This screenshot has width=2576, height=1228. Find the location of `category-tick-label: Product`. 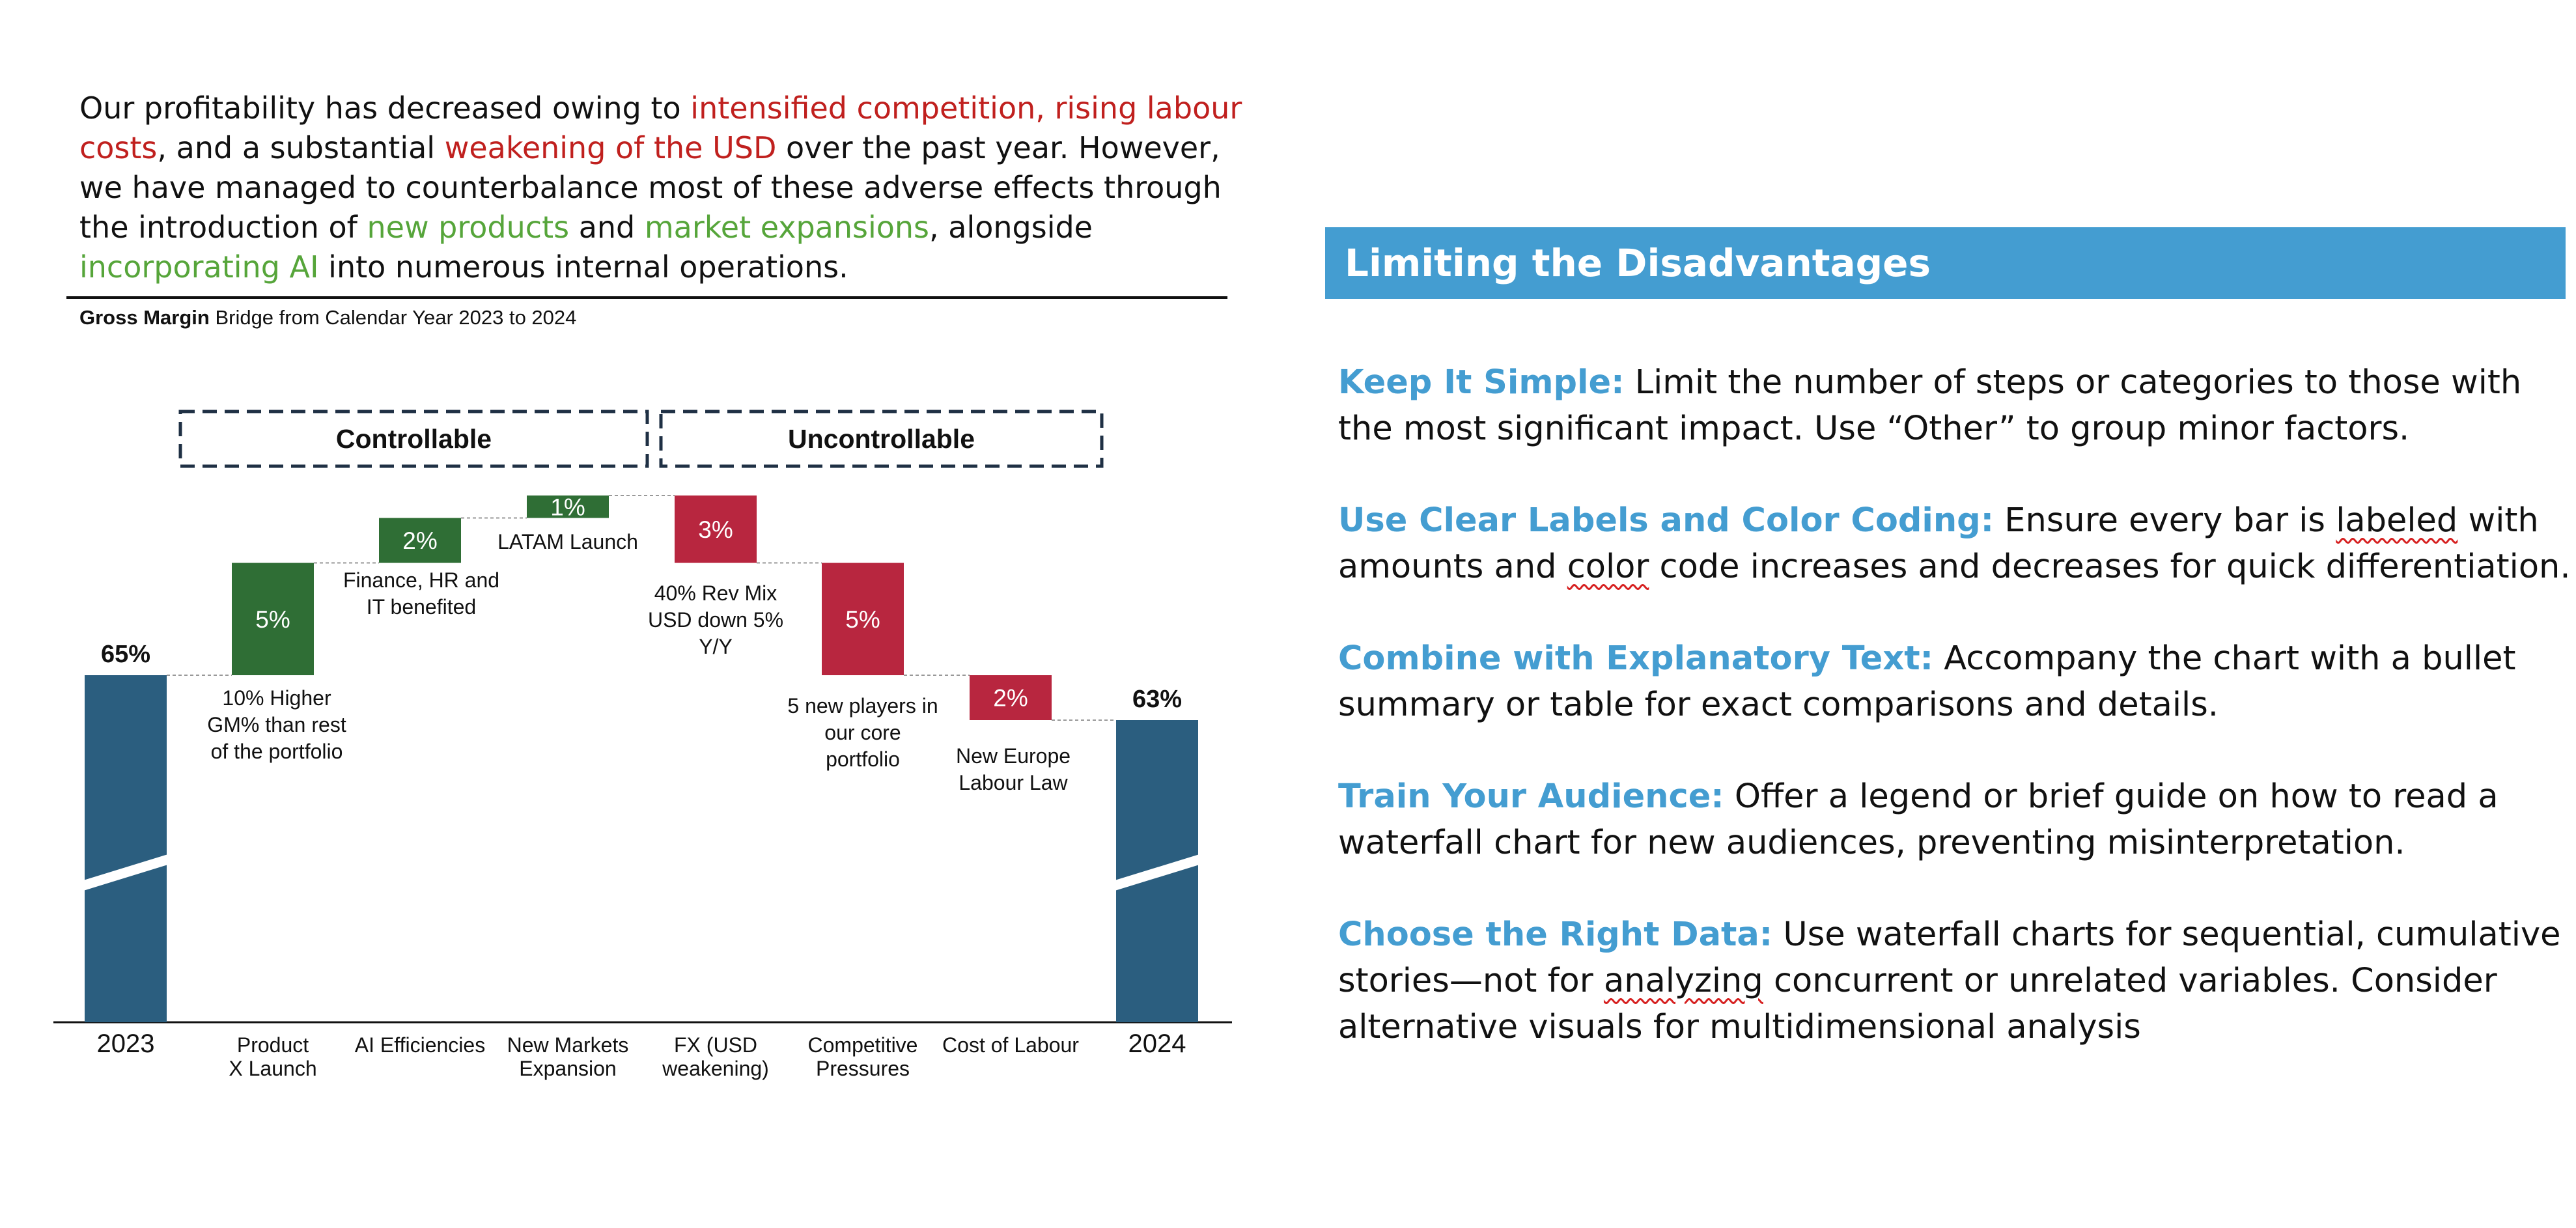

category-tick-label: Product is located at coordinates (273, 1045).